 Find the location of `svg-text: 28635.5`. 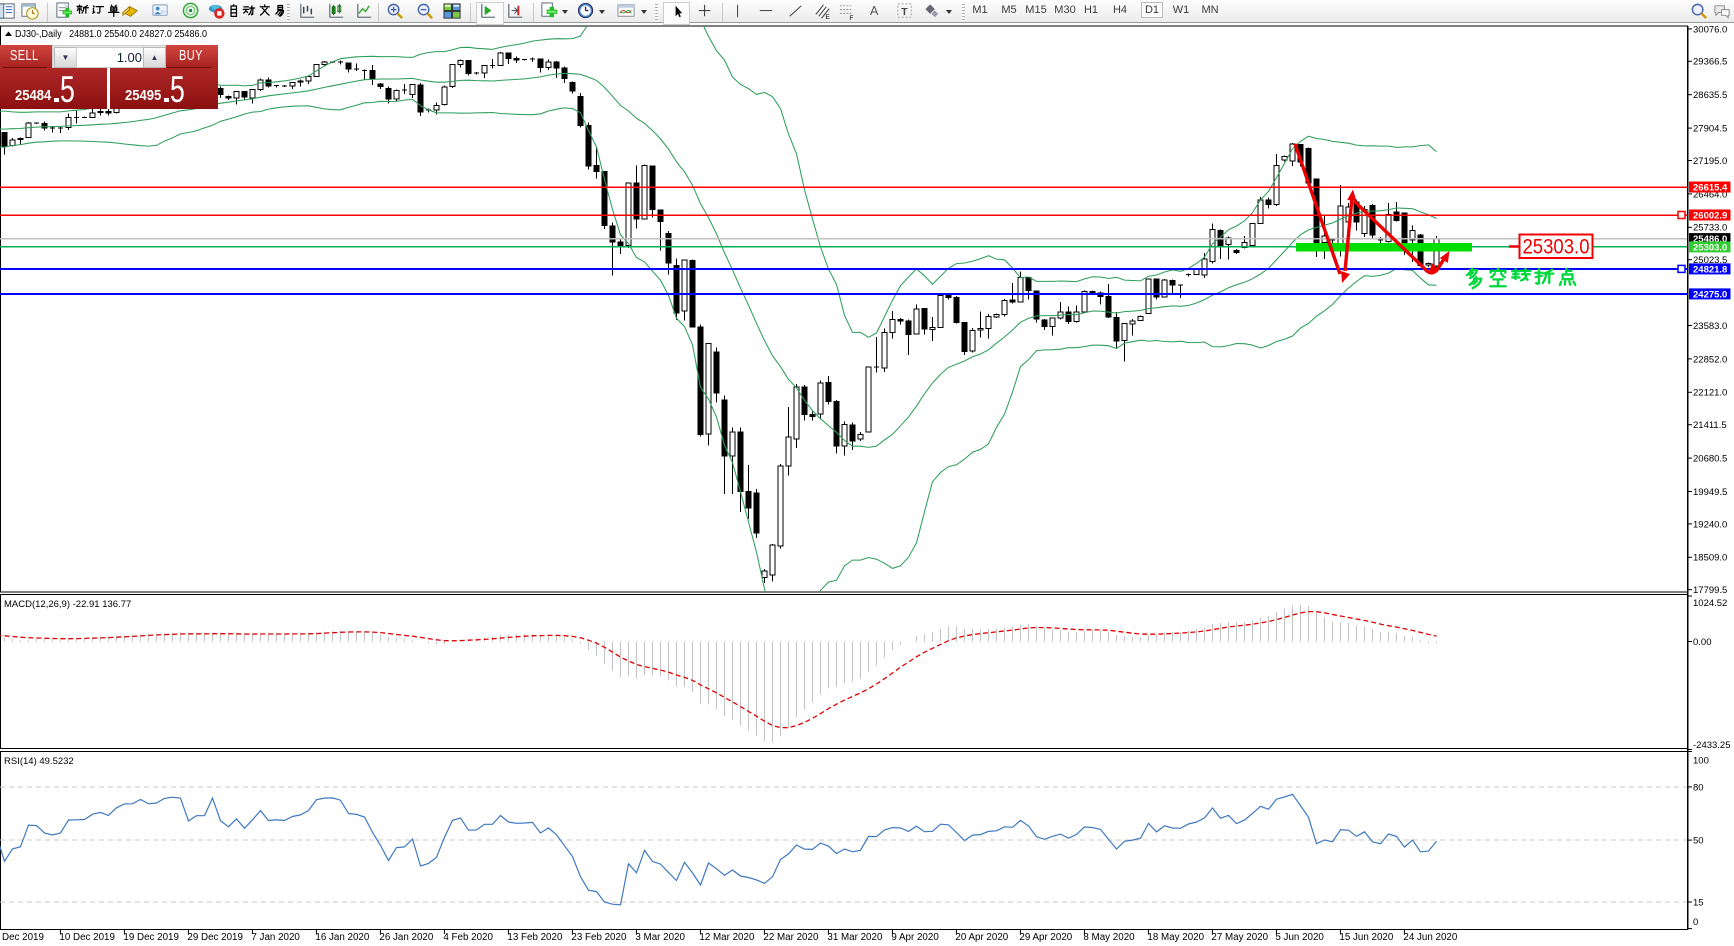

svg-text: 28635.5 is located at coordinates (1710, 95).